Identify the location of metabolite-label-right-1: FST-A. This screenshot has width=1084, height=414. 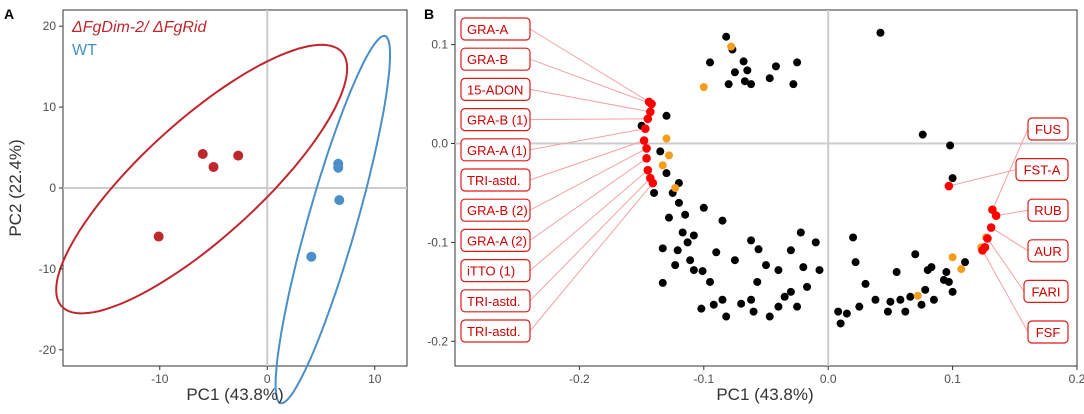
(1042, 170).